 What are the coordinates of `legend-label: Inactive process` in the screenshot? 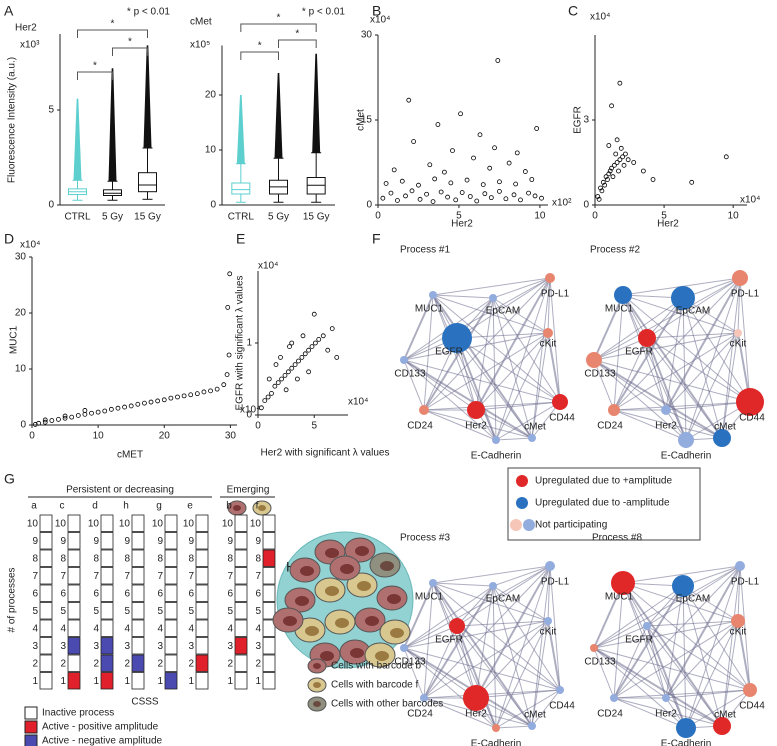 It's located at (78, 713).